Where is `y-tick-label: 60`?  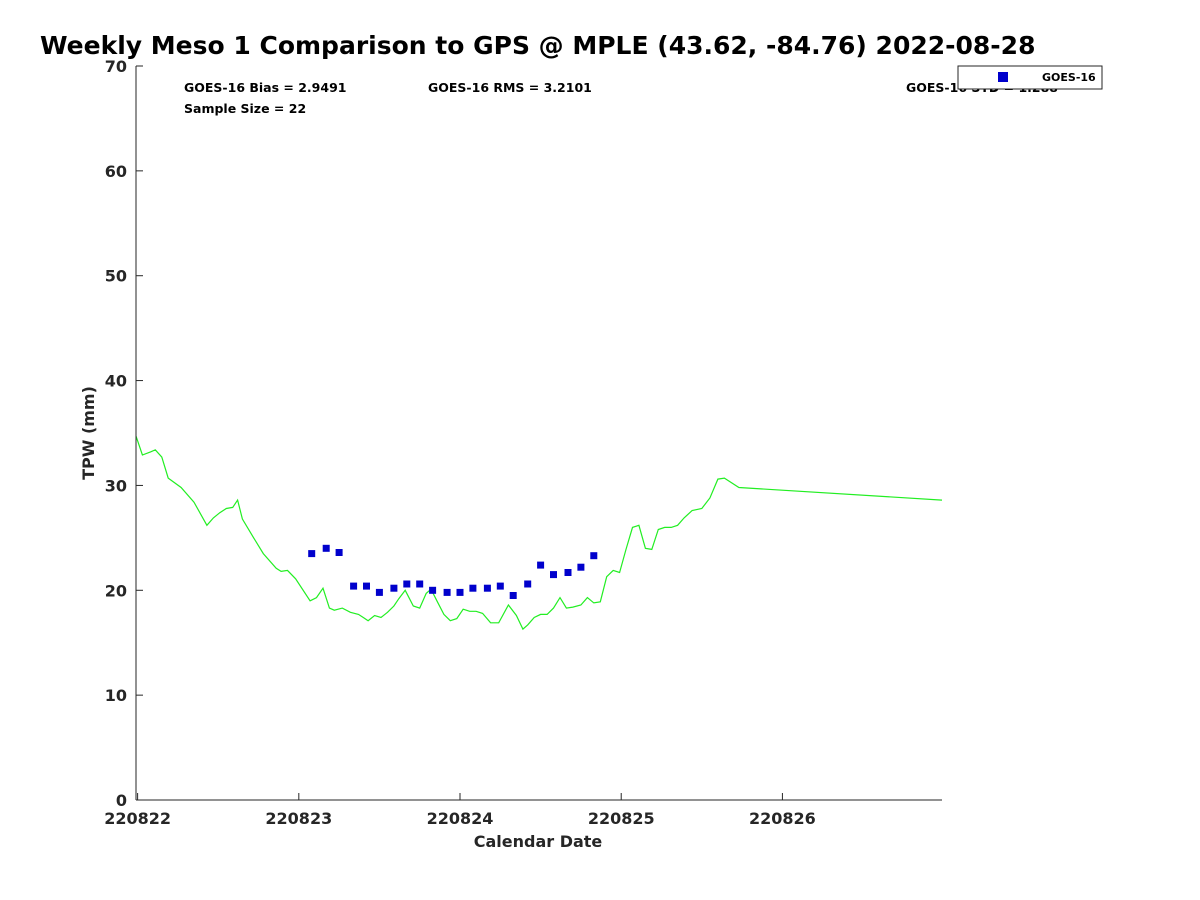 y-tick-label: 60 is located at coordinates (116, 171).